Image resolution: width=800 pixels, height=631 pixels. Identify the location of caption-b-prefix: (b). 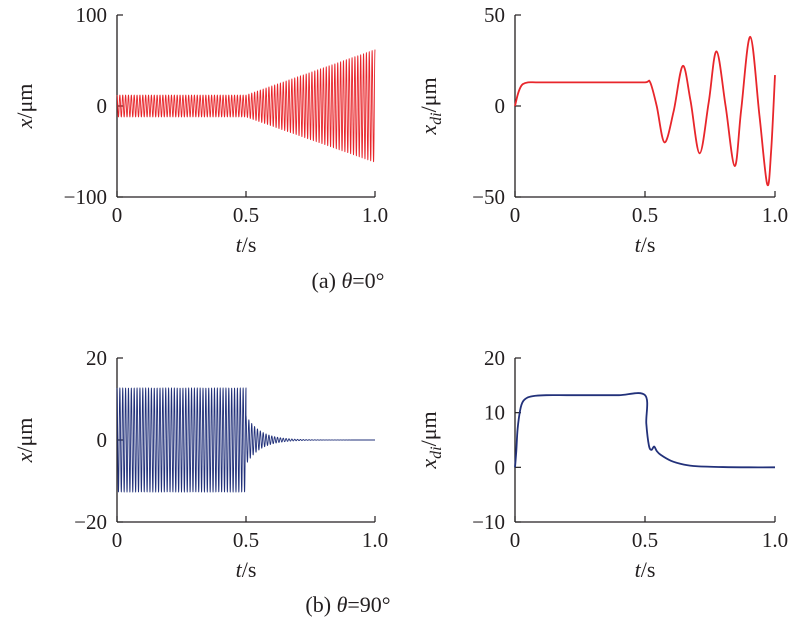
(320, 604).